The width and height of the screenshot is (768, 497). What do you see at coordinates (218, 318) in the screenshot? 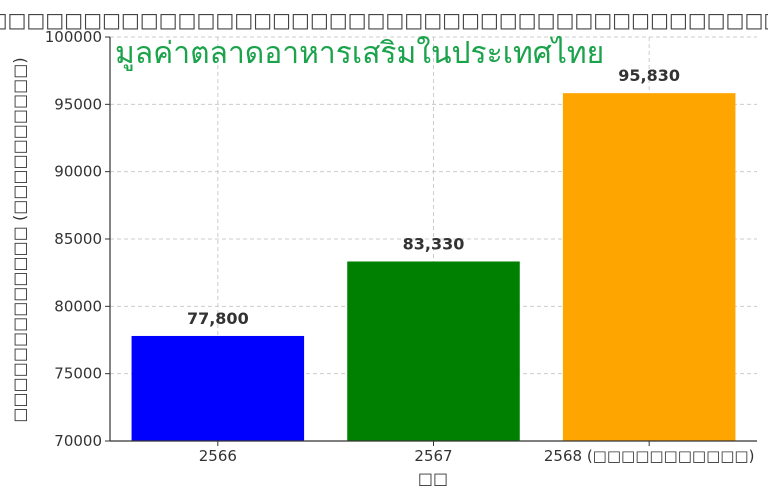
I see `bar-value-label: 77,800` at bounding box center [218, 318].